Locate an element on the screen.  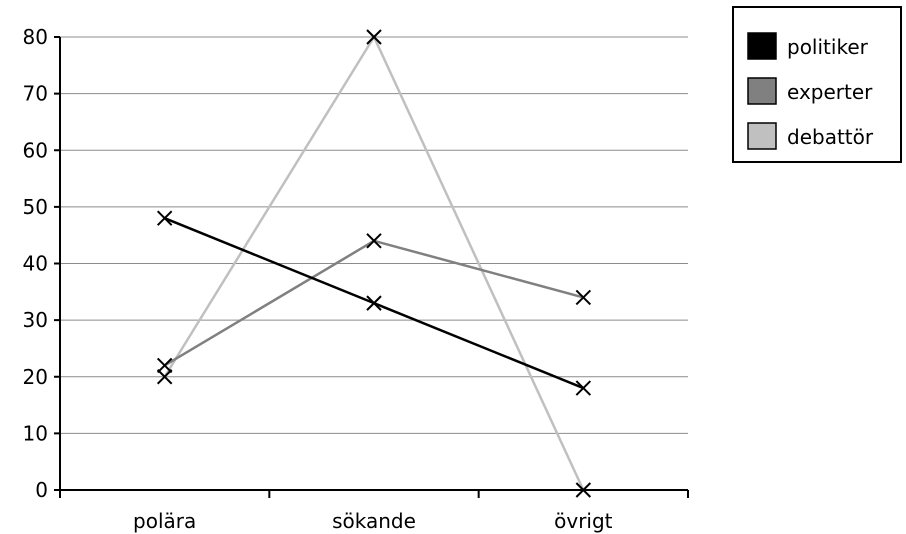
y-axis: 0 10 20 30 40 50 60 70 80 is located at coordinates (42, 263).